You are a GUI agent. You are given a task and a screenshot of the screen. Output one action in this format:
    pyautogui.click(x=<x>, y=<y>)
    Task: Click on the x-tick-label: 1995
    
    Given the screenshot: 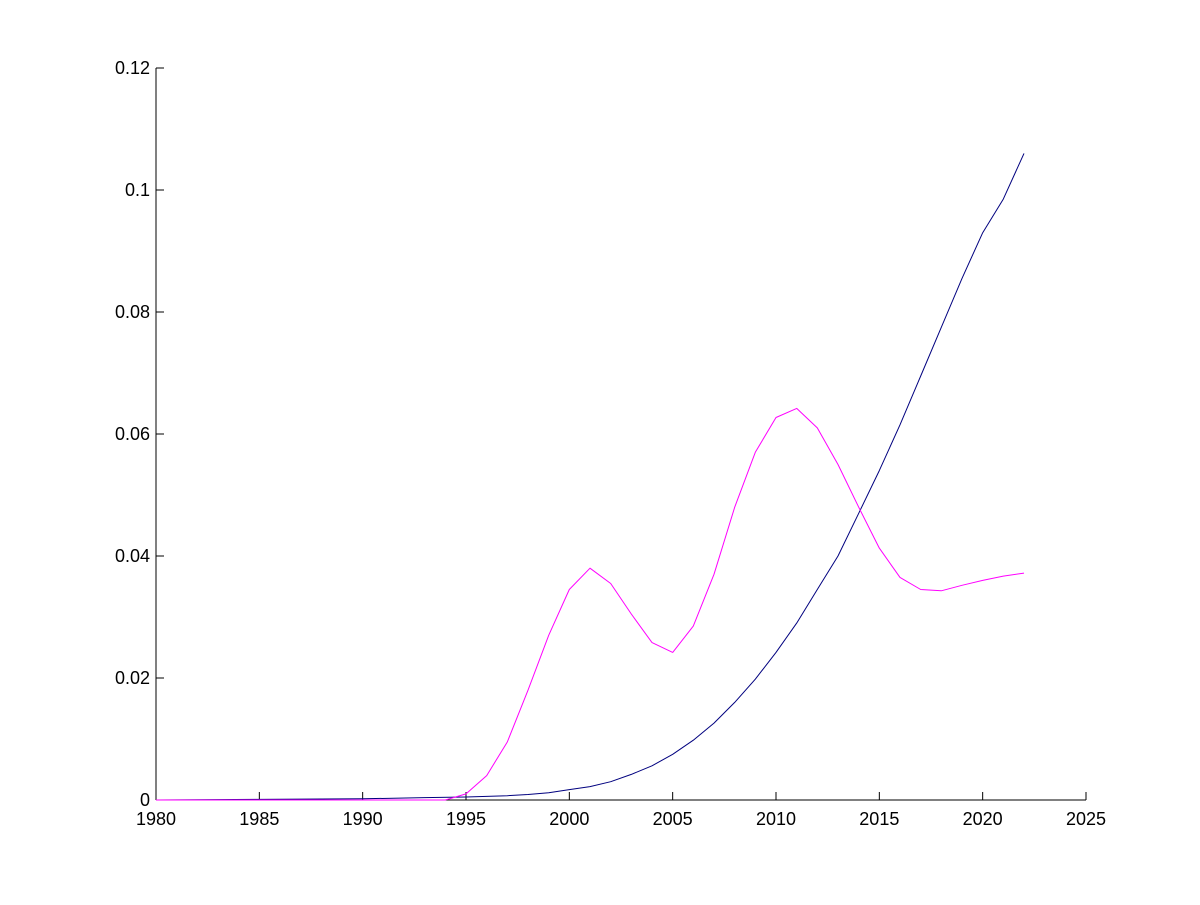 What is the action you would take?
    pyautogui.click(x=466, y=819)
    